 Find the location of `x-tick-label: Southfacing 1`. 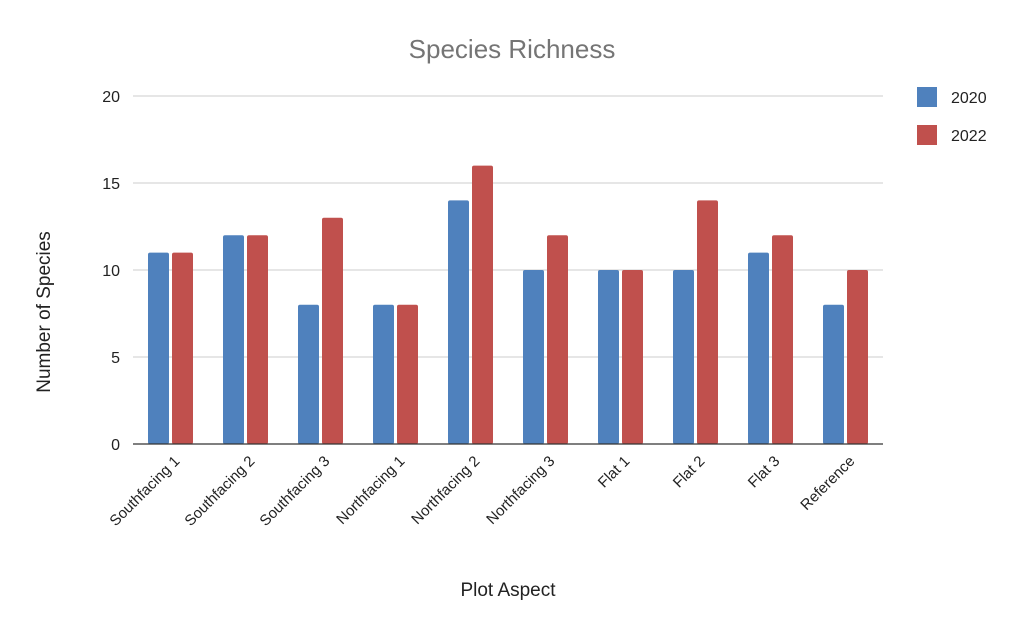

x-tick-label: Southfacing 1 is located at coordinates (144, 491).